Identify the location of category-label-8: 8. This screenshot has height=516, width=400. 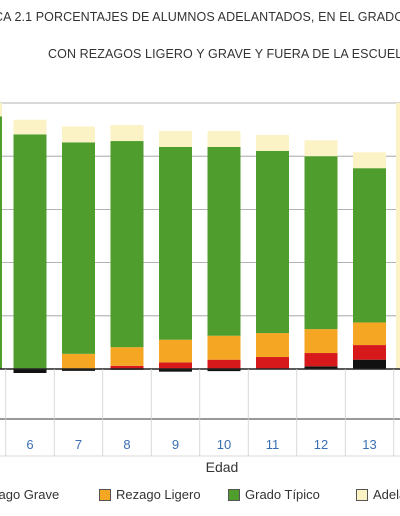
(126, 444).